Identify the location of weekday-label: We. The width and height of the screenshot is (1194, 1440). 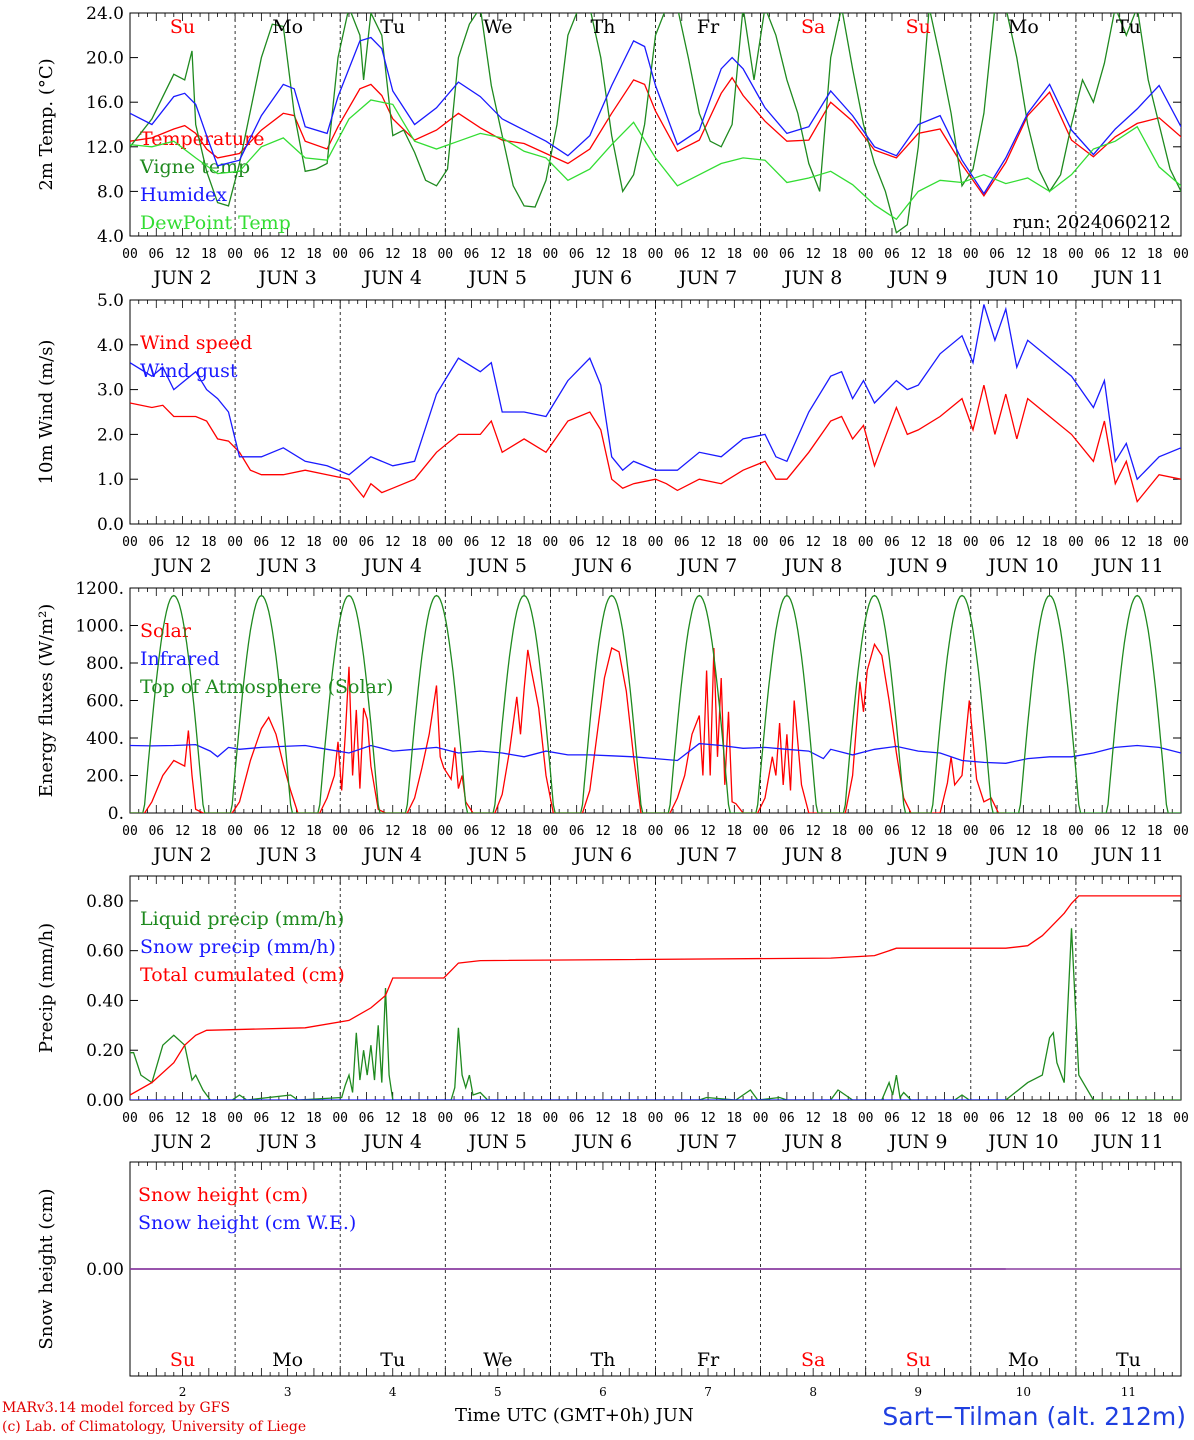
(497, 1360).